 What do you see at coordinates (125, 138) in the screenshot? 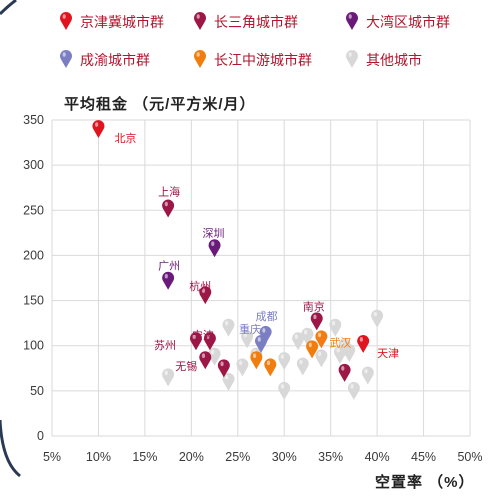
I see `point-label-0: 北京` at bounding box center [125, 138].